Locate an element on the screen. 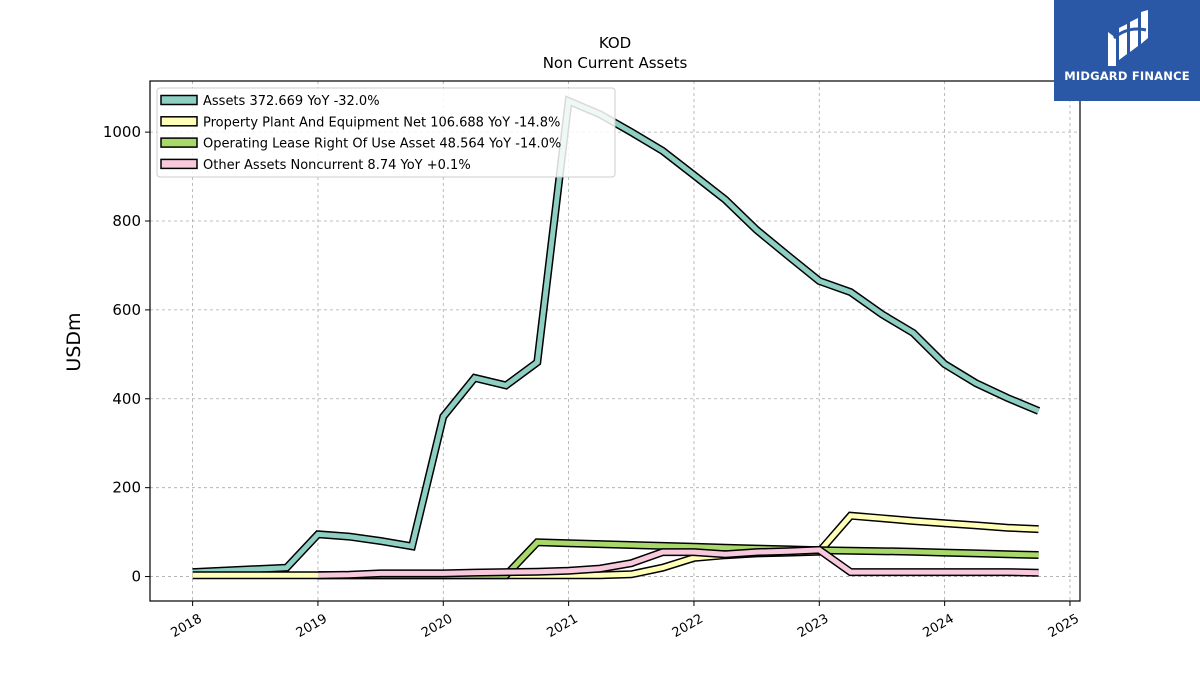 The width and height of the screenshot is (1200, 675). y-tick-label: 200 is located at coordinates (126, 488).